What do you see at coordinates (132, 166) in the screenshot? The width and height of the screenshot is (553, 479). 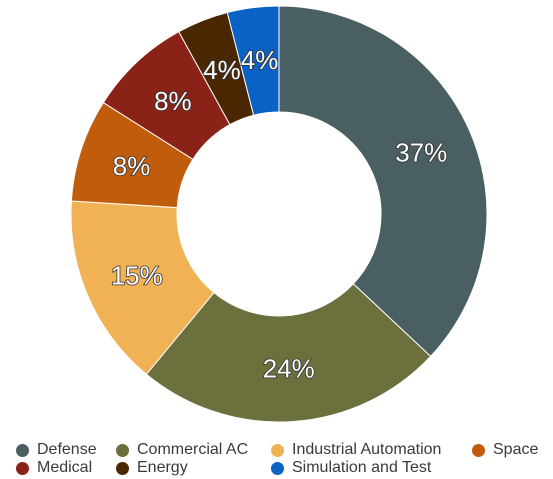 I see `slice-label-space: 8%` at bounding box center [132, 166].